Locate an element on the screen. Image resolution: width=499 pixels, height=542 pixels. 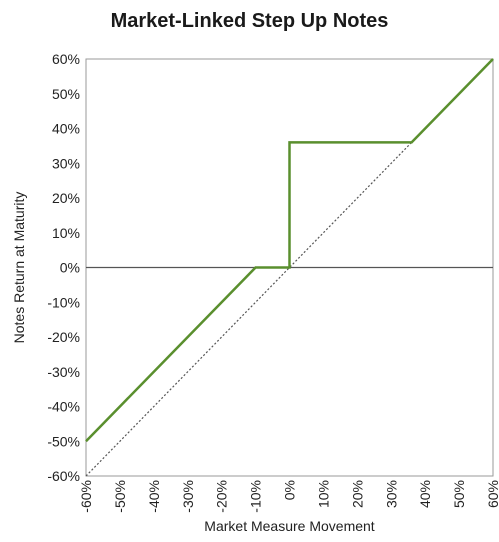
x-tick-label: 60% is located at coordinates (492, 494).